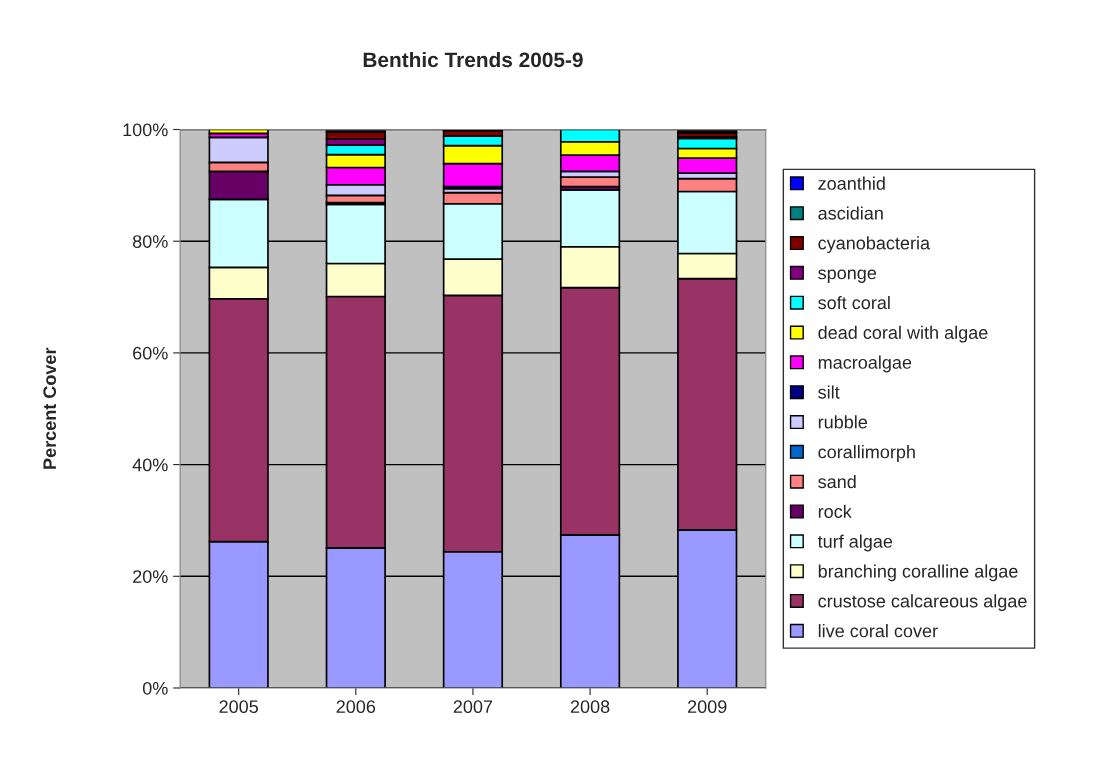  What do you see at coordinates (356, 707) in the screenshot?
I see `x-tick-label: 2006` at bounding box center [356, 707].